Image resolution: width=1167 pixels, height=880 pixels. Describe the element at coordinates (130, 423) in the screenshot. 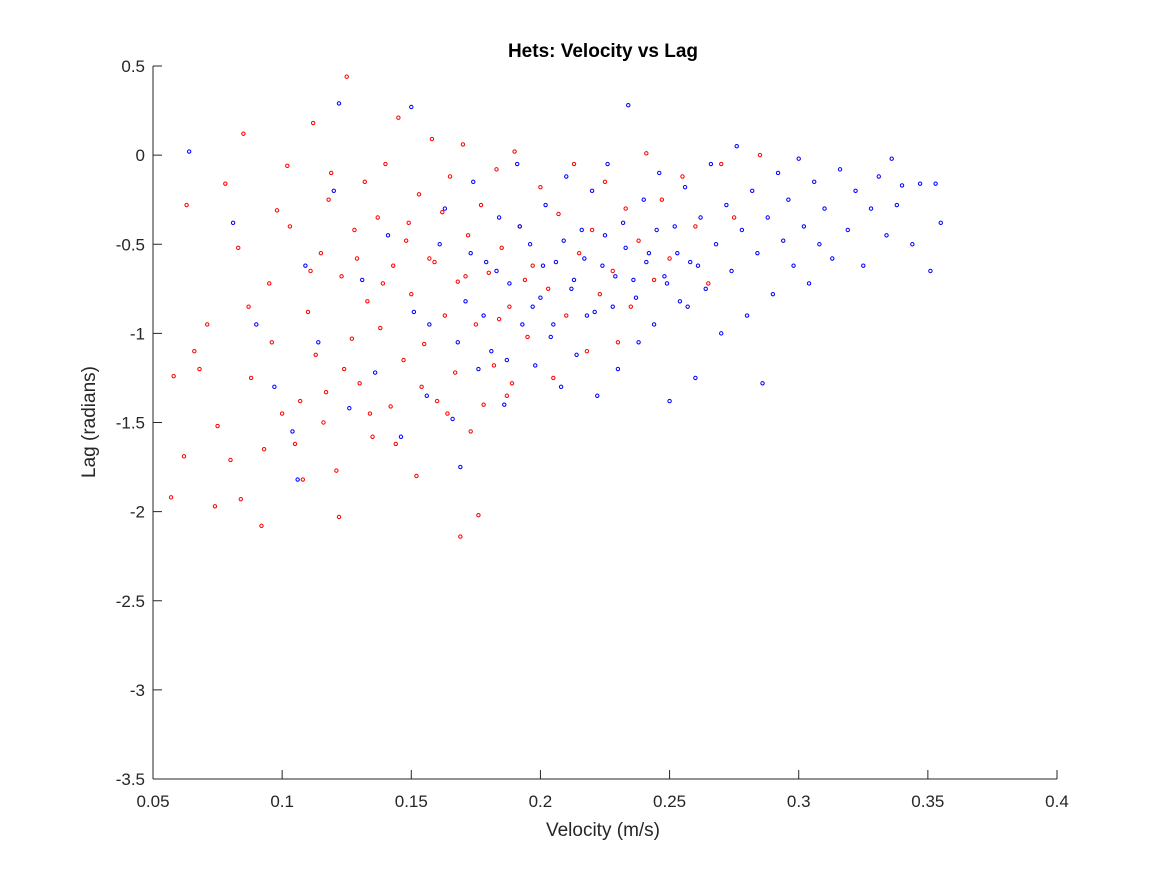

I see `y-tick-label: -1.5` at that location.